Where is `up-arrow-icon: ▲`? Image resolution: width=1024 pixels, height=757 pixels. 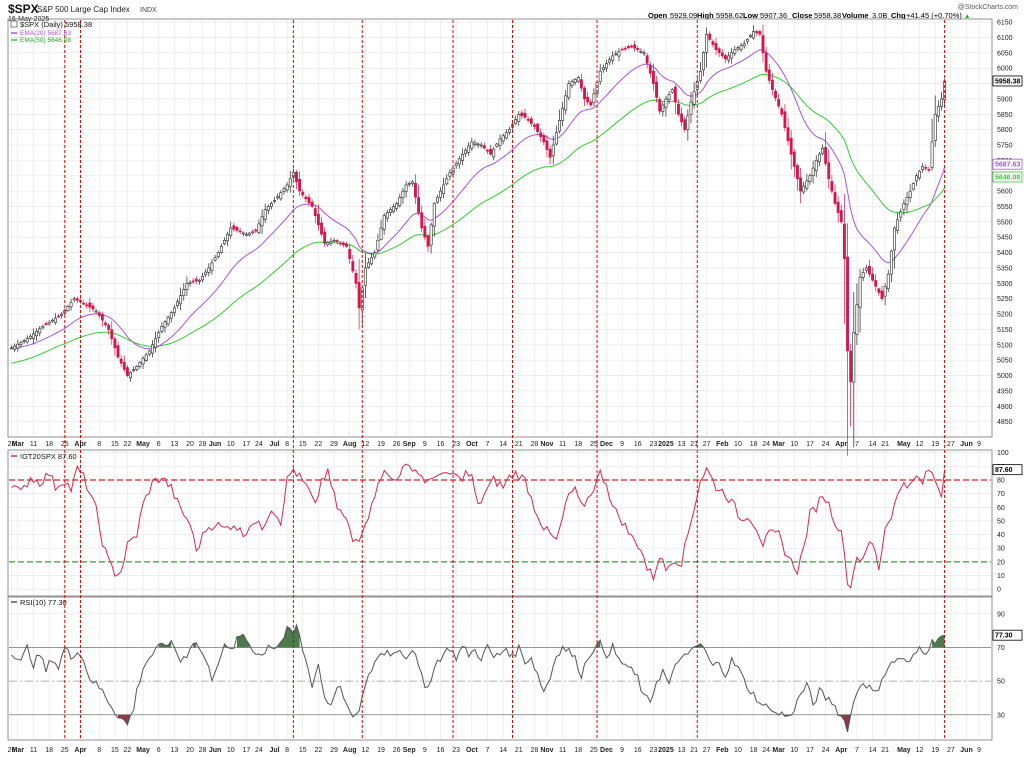
up-arrow-icon: ▲ is located at coordinates (967, 16).